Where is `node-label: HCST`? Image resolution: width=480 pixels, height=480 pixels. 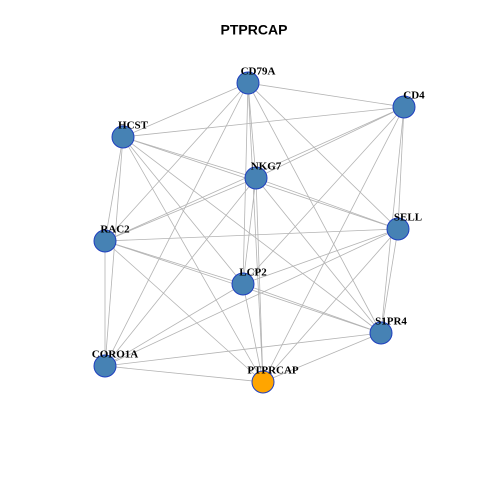 node-label: HCST is located at coordinates (133, 126).